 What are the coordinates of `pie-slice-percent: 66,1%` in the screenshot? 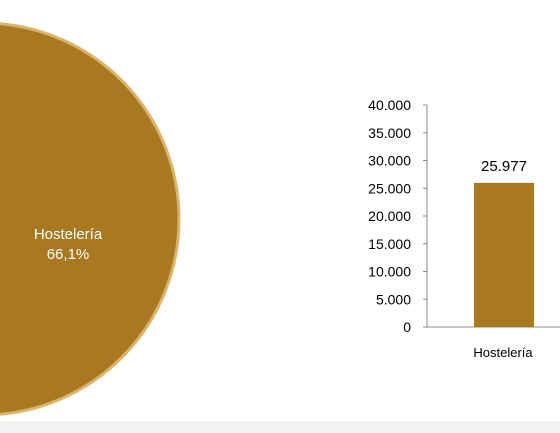 It's located at (68, 254).